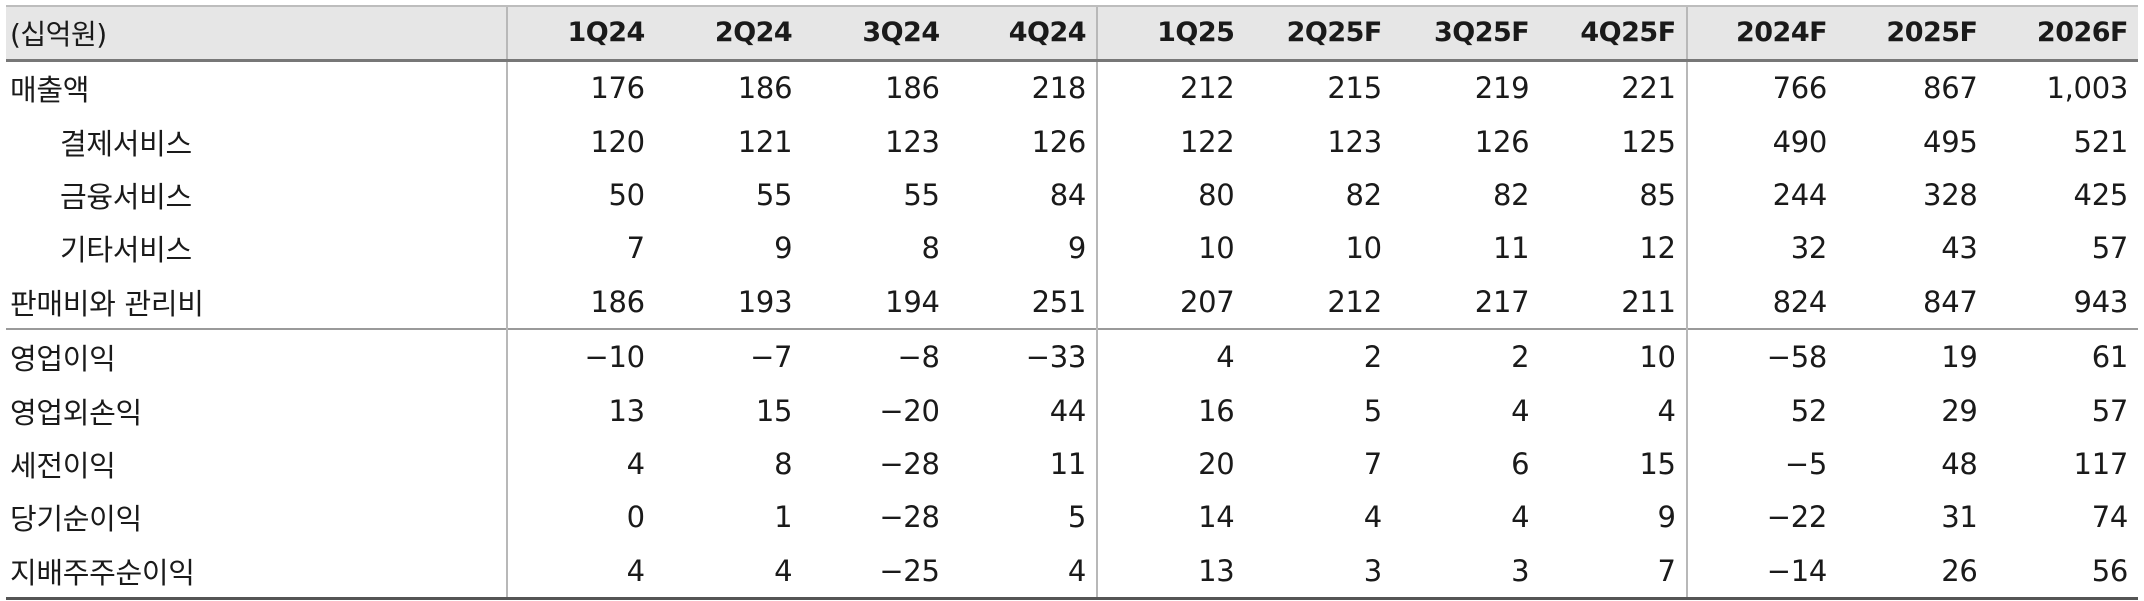 The image size is (2144, 601). I want to click on table-cell: 43, so click(1959, 248).